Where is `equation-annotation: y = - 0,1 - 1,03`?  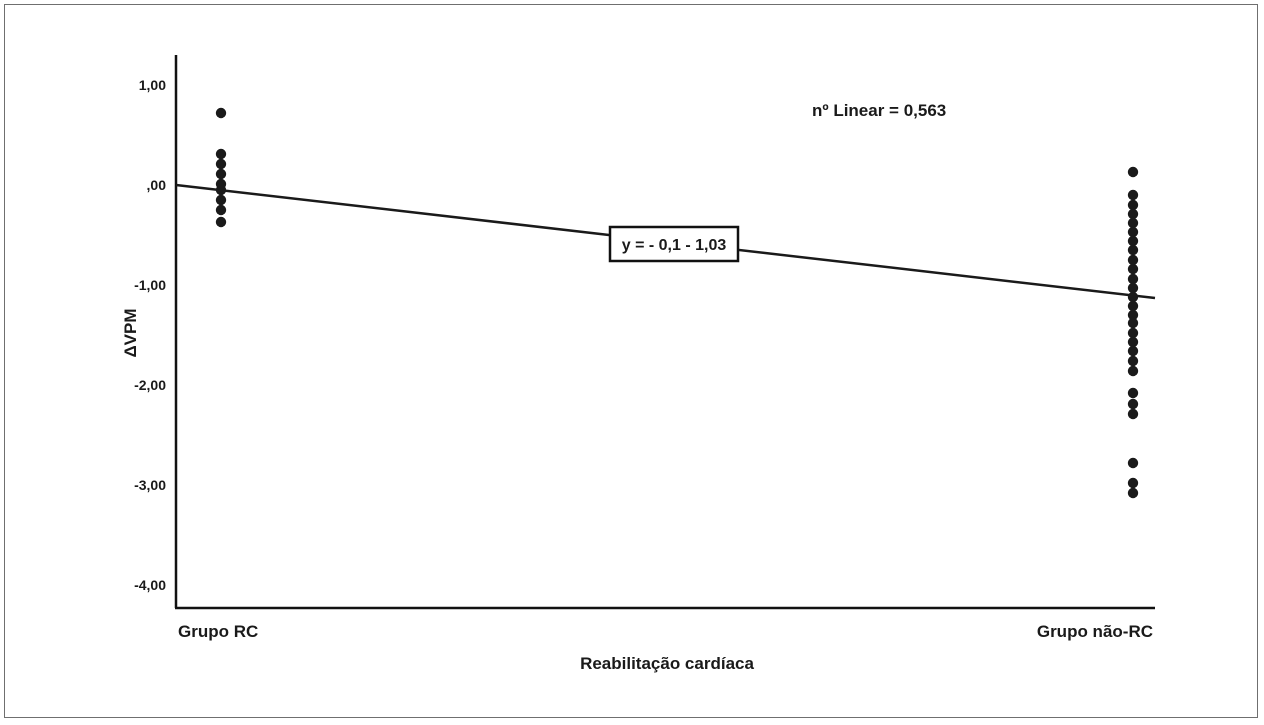
equation-annotation: y = - 0,1 - 1,03 is located at coordinates (674, 244).